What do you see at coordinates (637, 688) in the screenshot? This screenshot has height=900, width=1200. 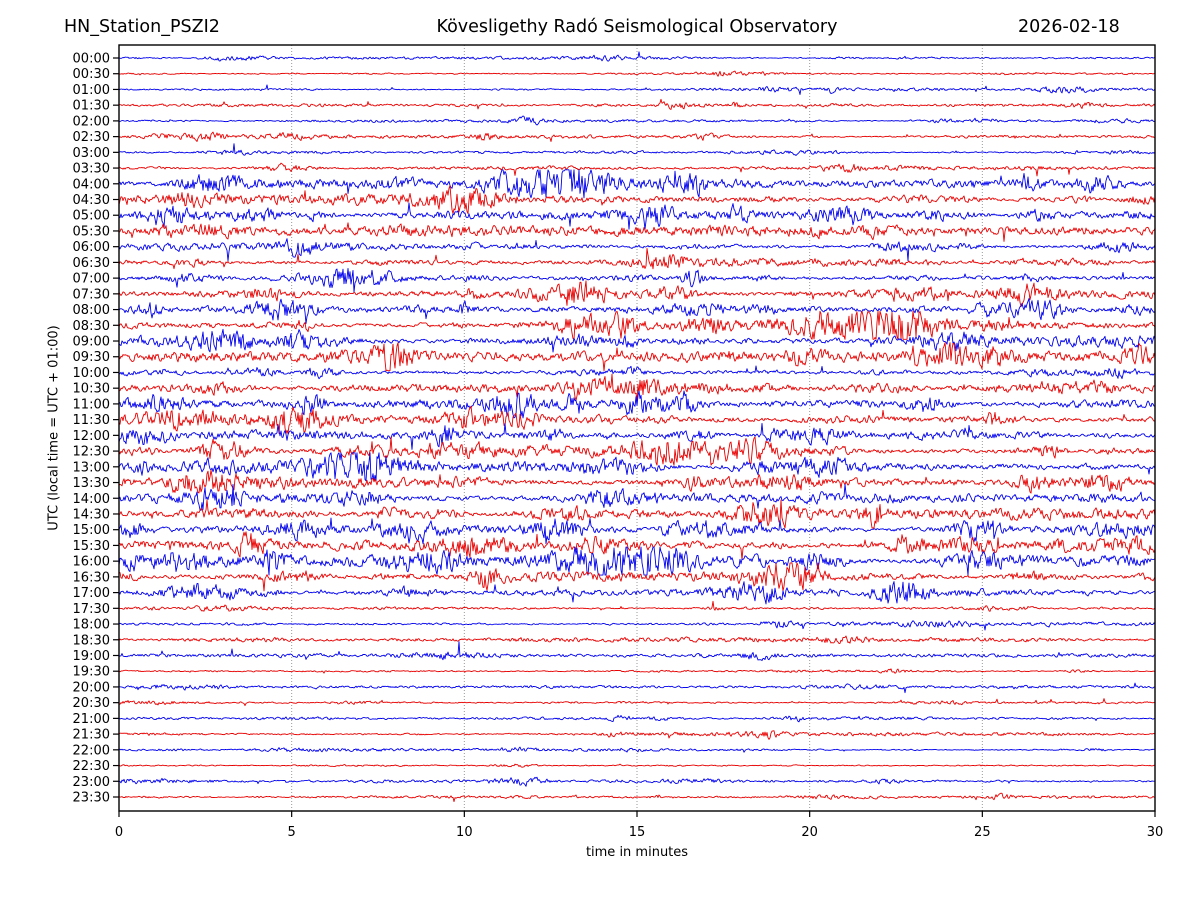 I see `trace-20:00` at bounding box center [637, 688].